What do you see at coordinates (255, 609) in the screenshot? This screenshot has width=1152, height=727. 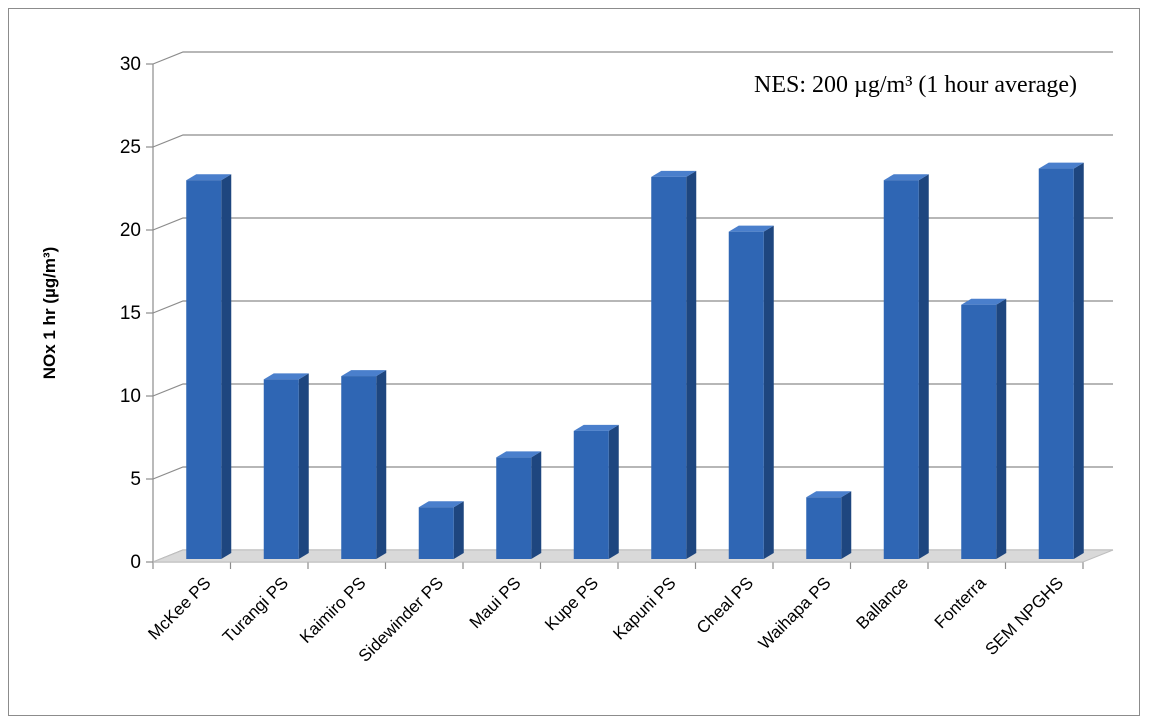 I see `x-category-label: Turangi PS` at bounding box center [255, 609].